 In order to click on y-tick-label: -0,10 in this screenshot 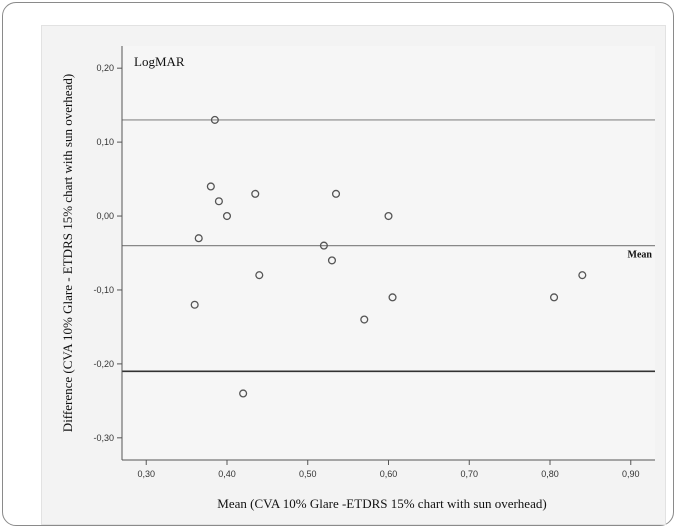, I will do `click(103, 290)`.